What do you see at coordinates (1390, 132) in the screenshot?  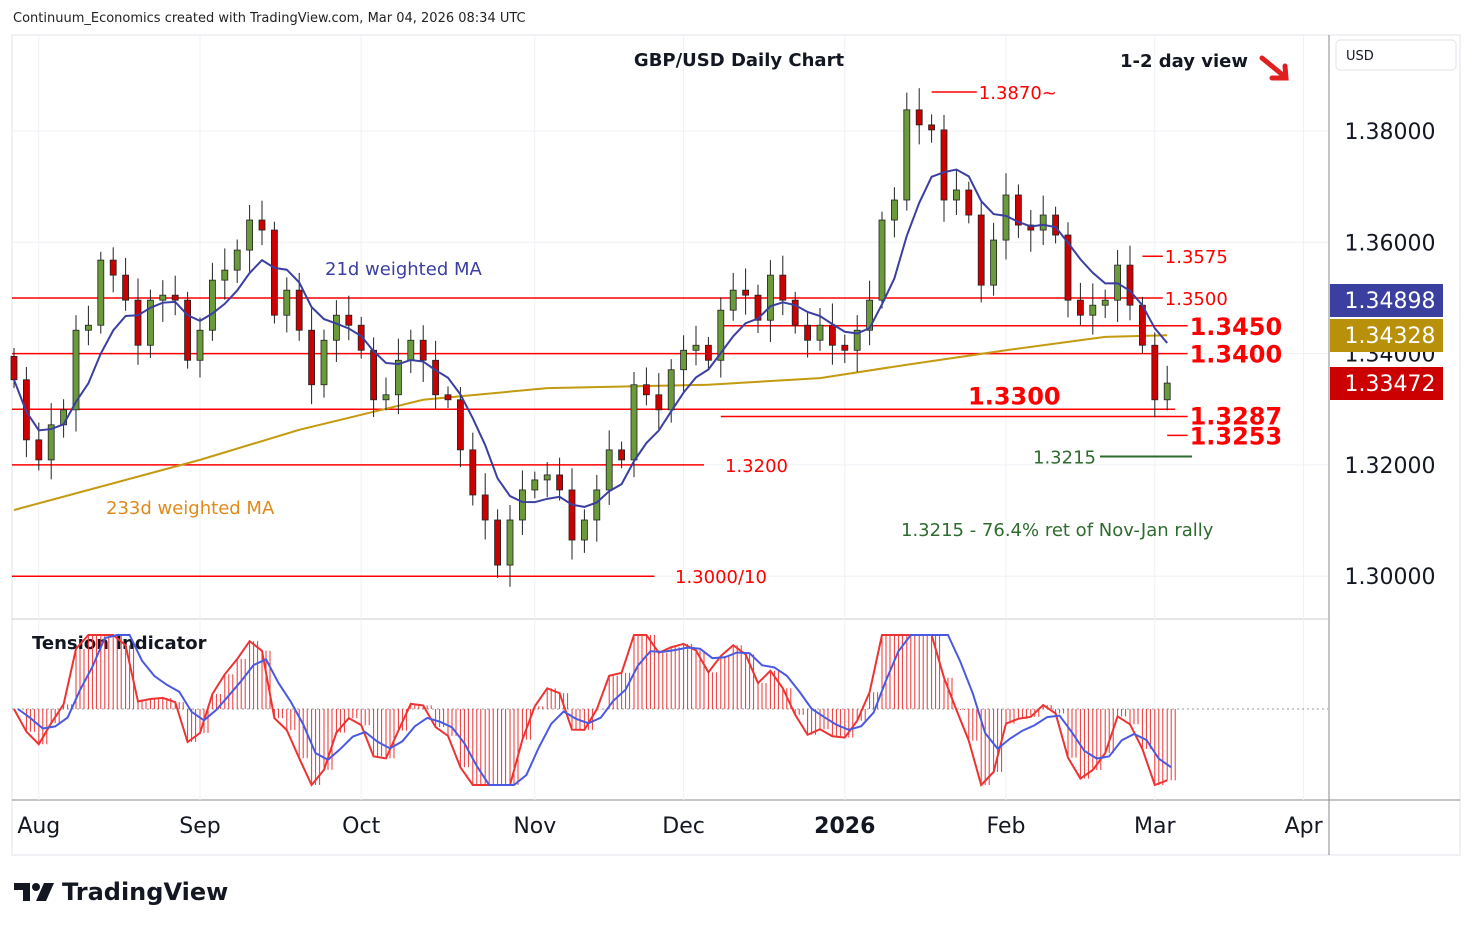 I see `y-tick-label: 1.38000` at bounding box center [1390, 132].